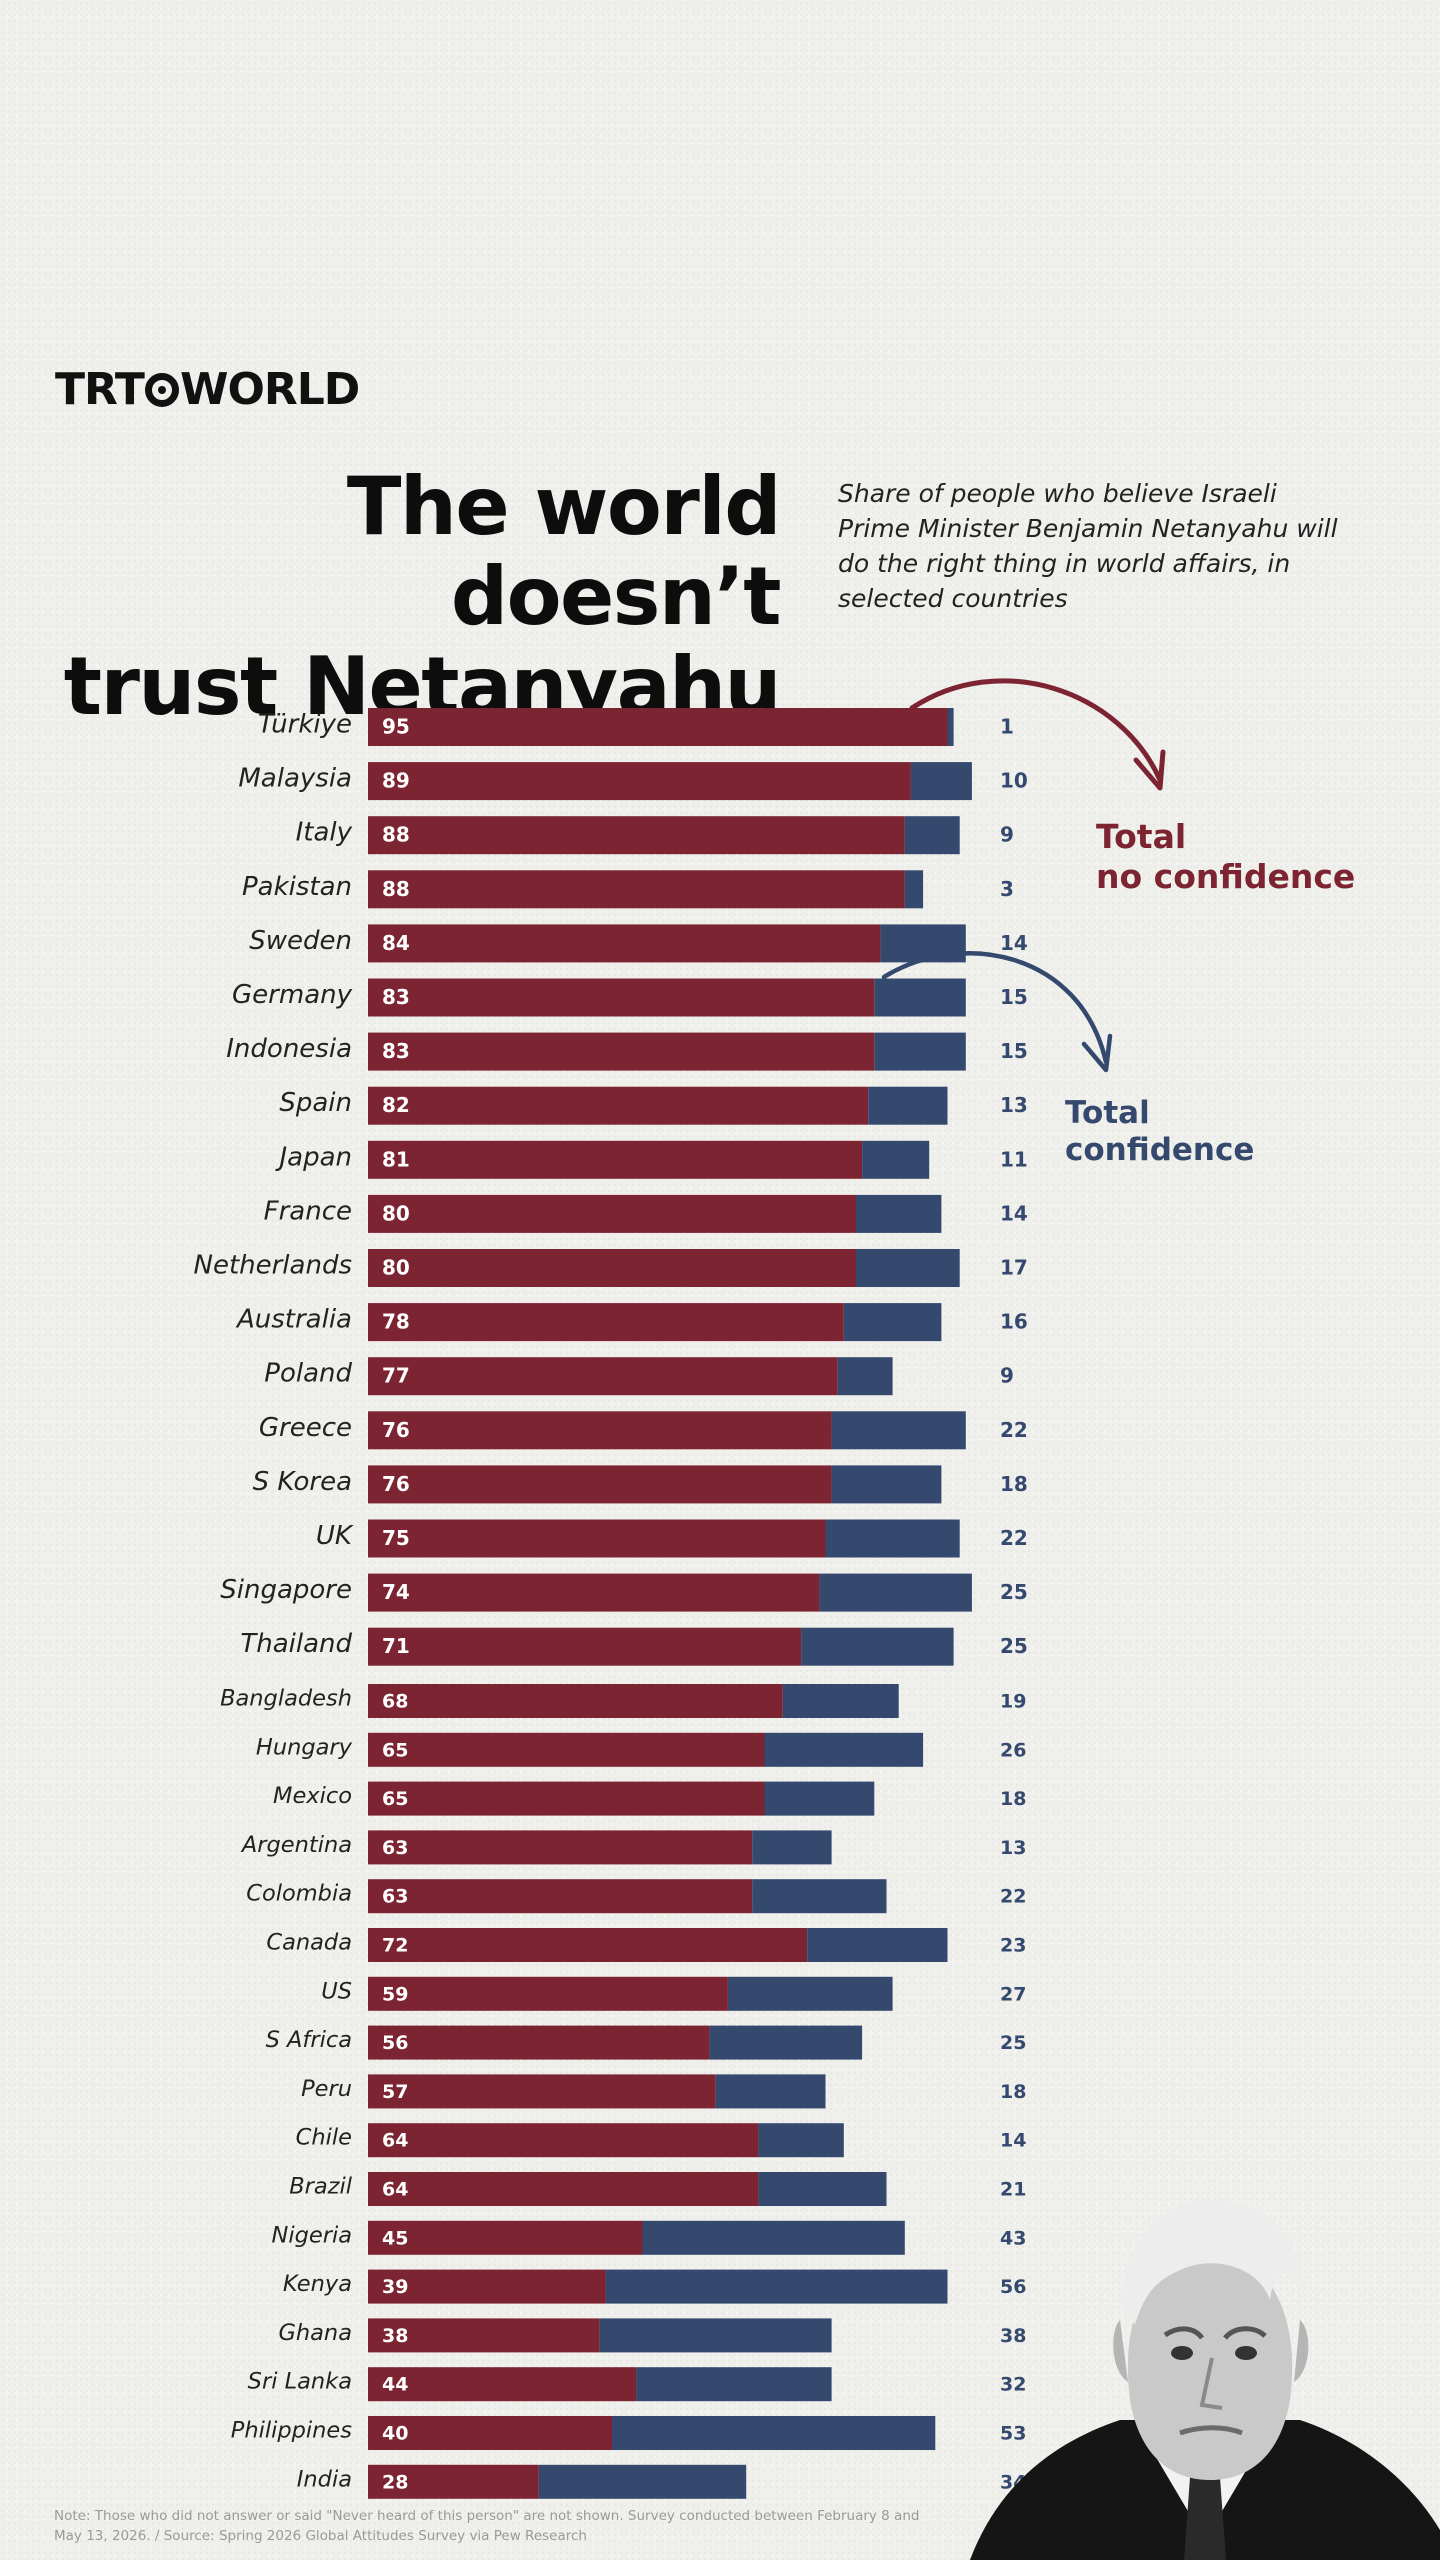  What do you see at coordinates (305, 725) in the screenshot?
I see `country-label: Türkiye` at bounding box center [305, 725].